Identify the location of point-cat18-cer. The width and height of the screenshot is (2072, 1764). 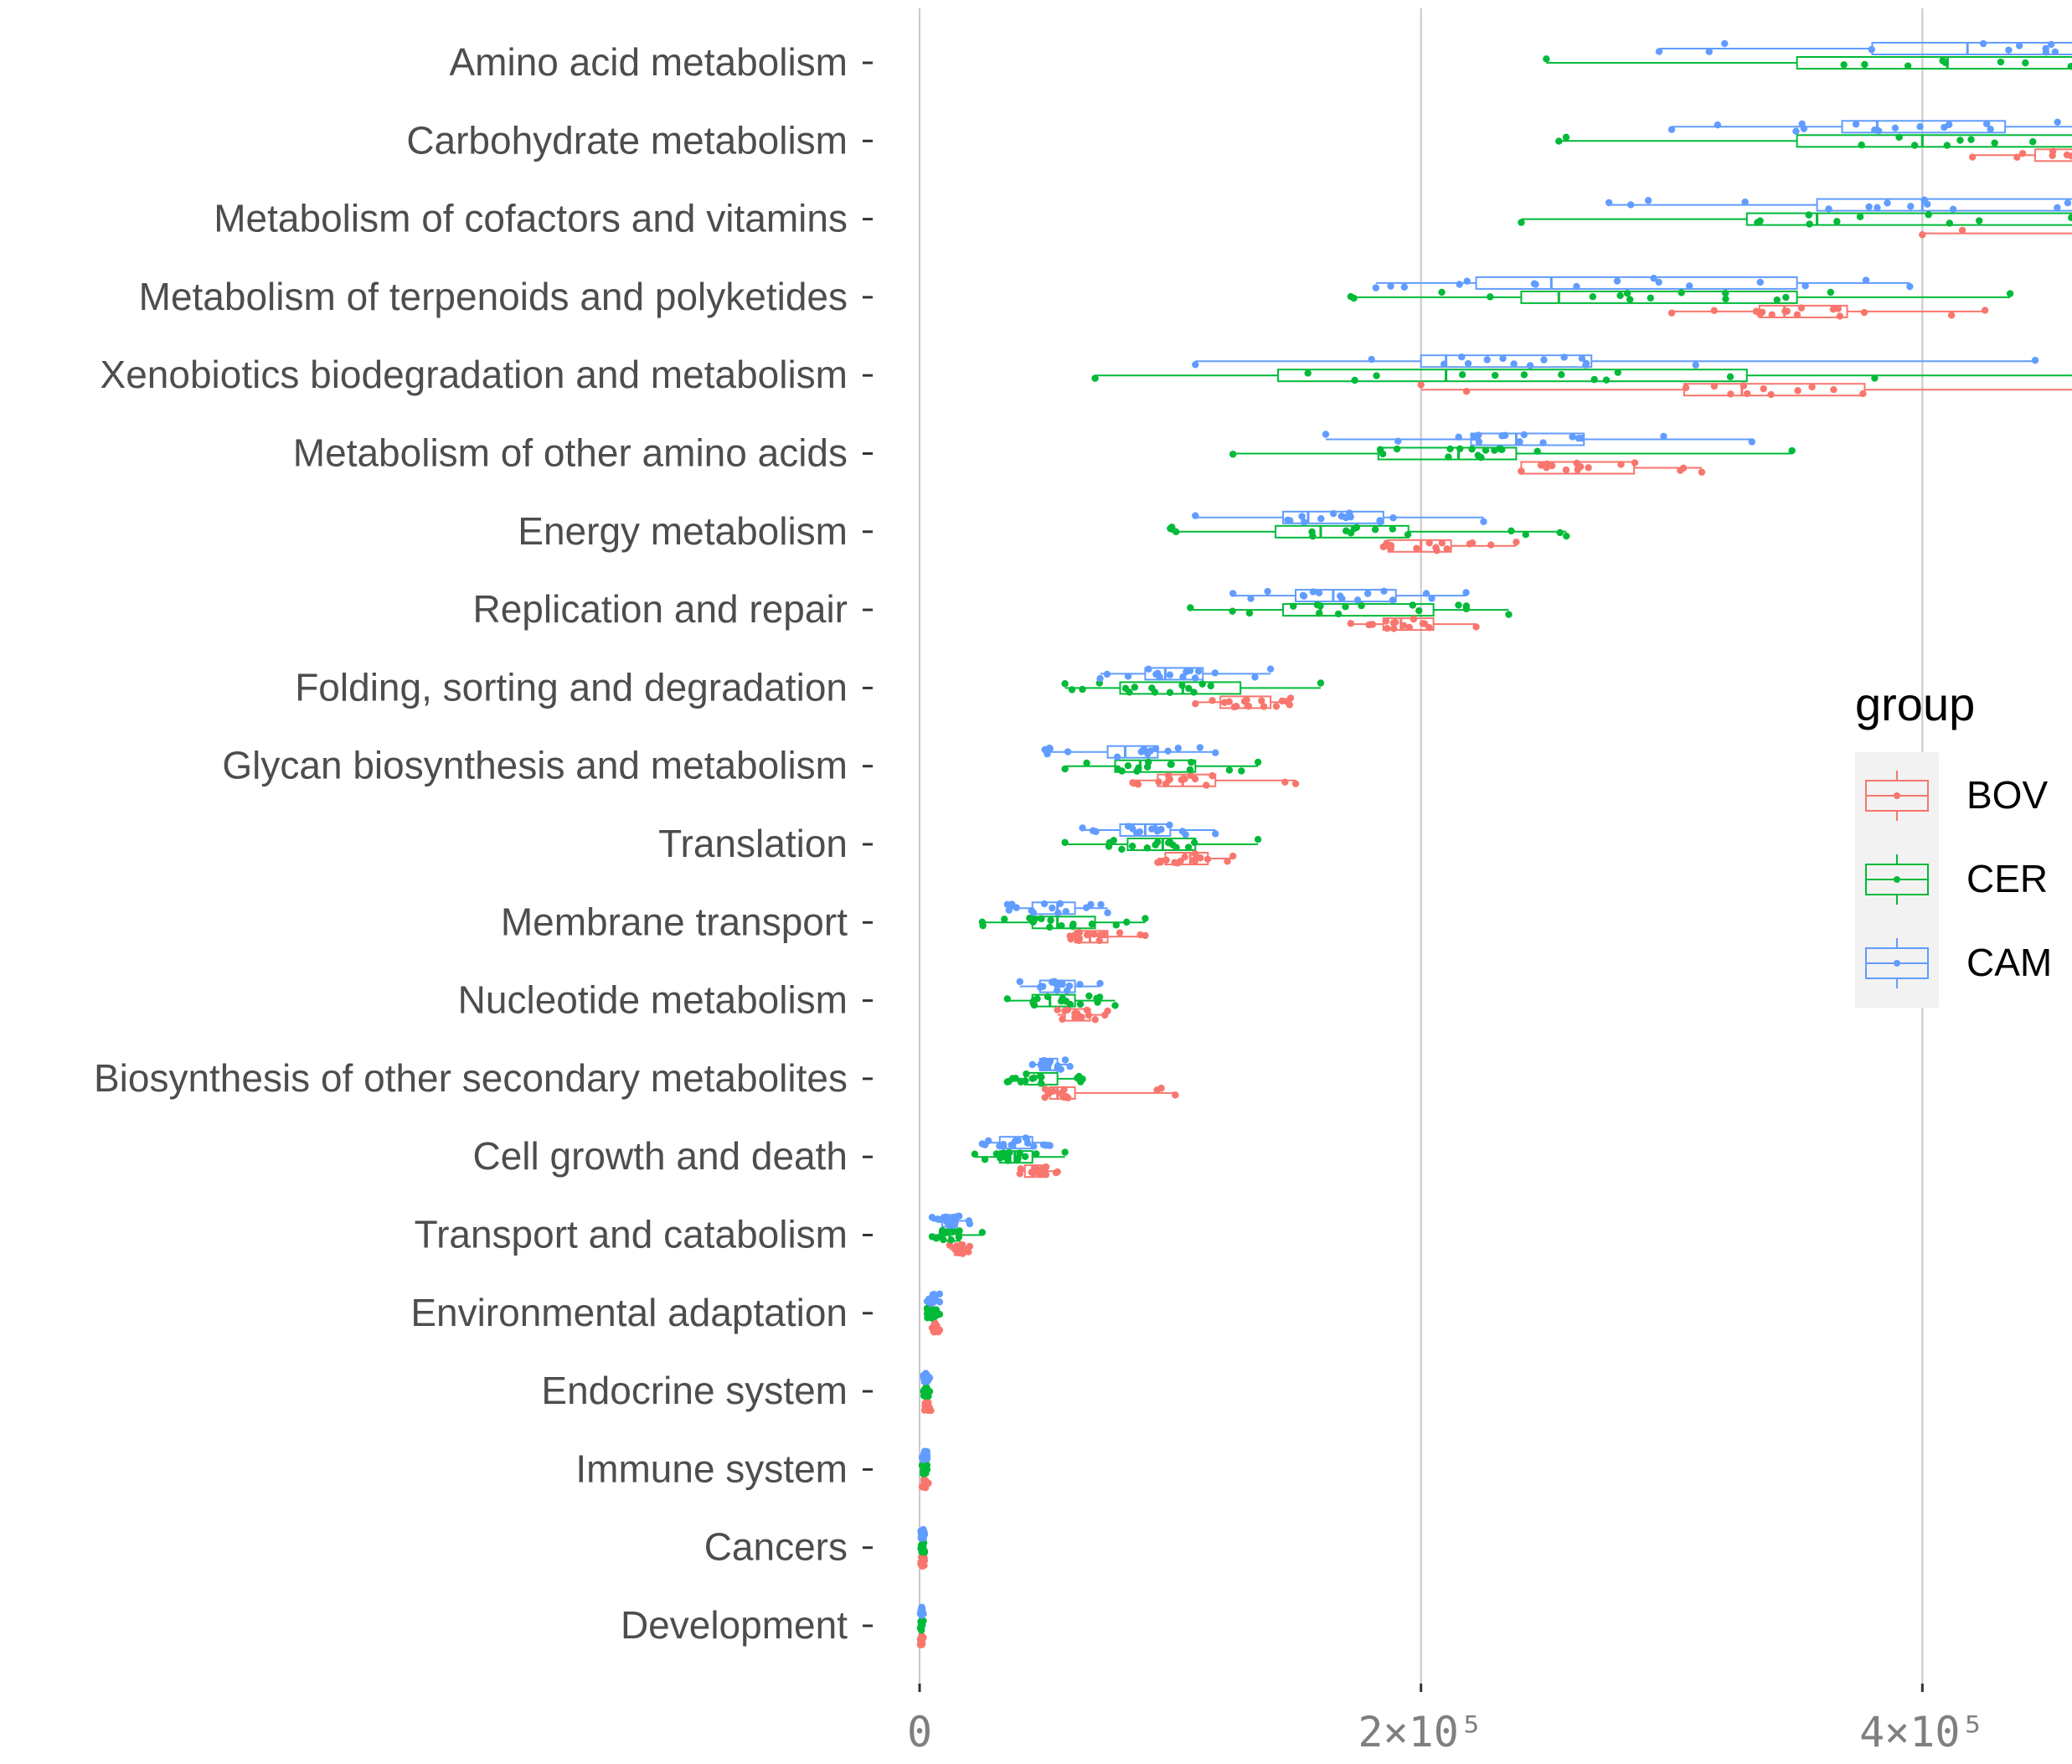
(927, 1469).